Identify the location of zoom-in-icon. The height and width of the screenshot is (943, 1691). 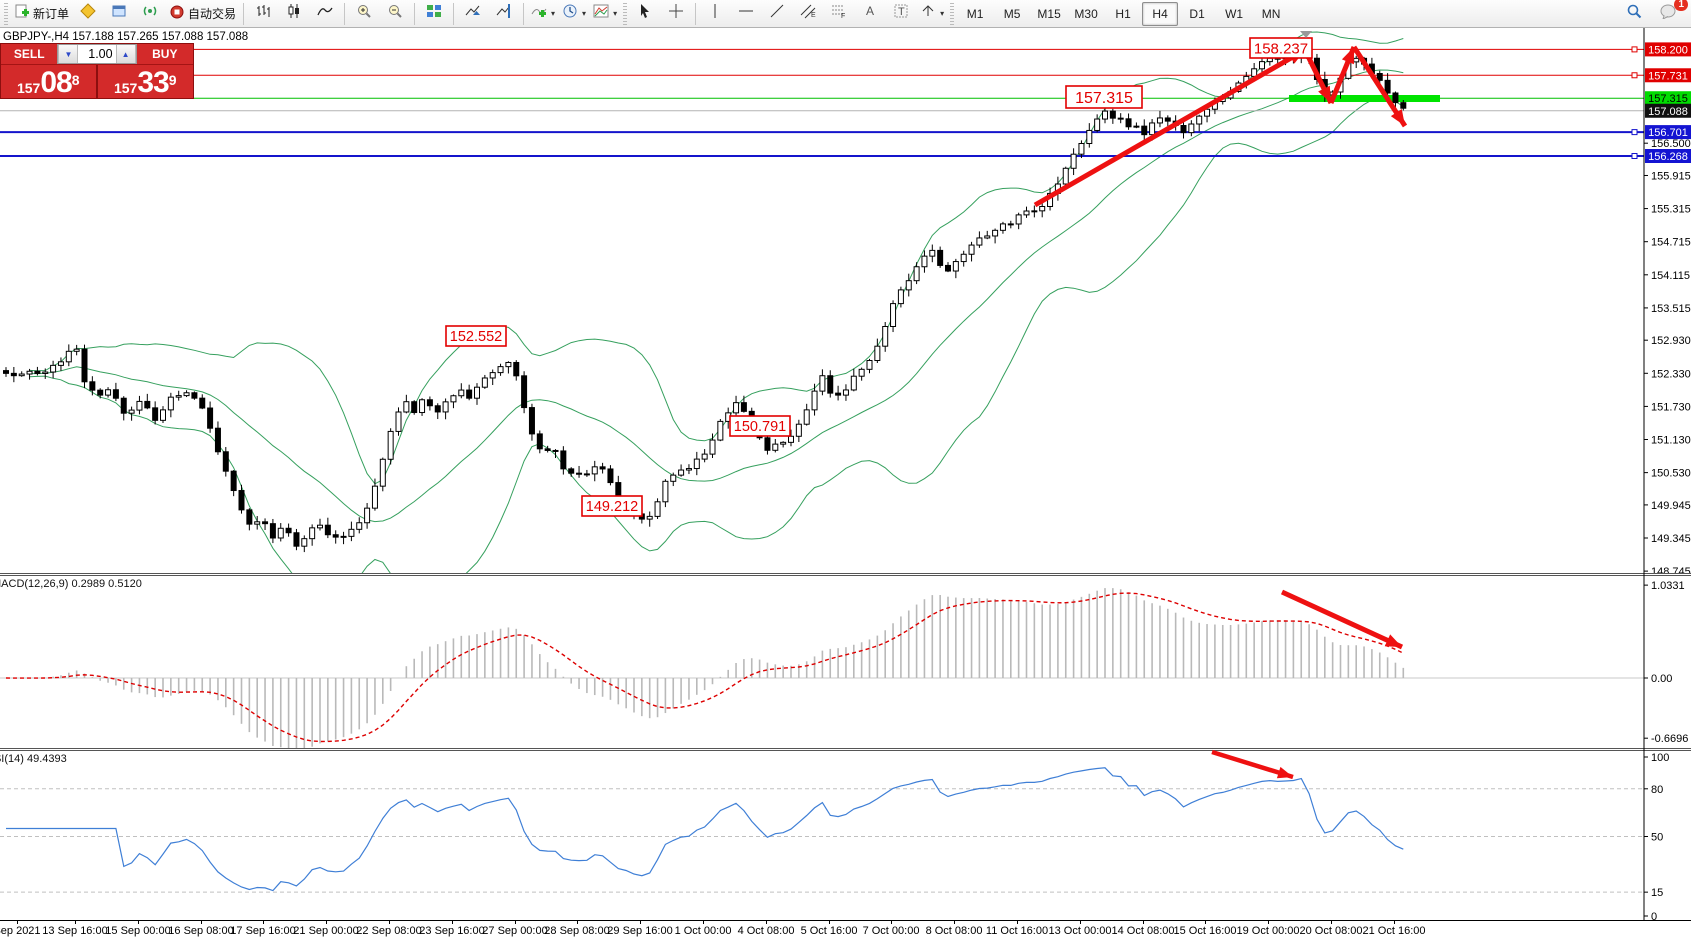
(364, 13).